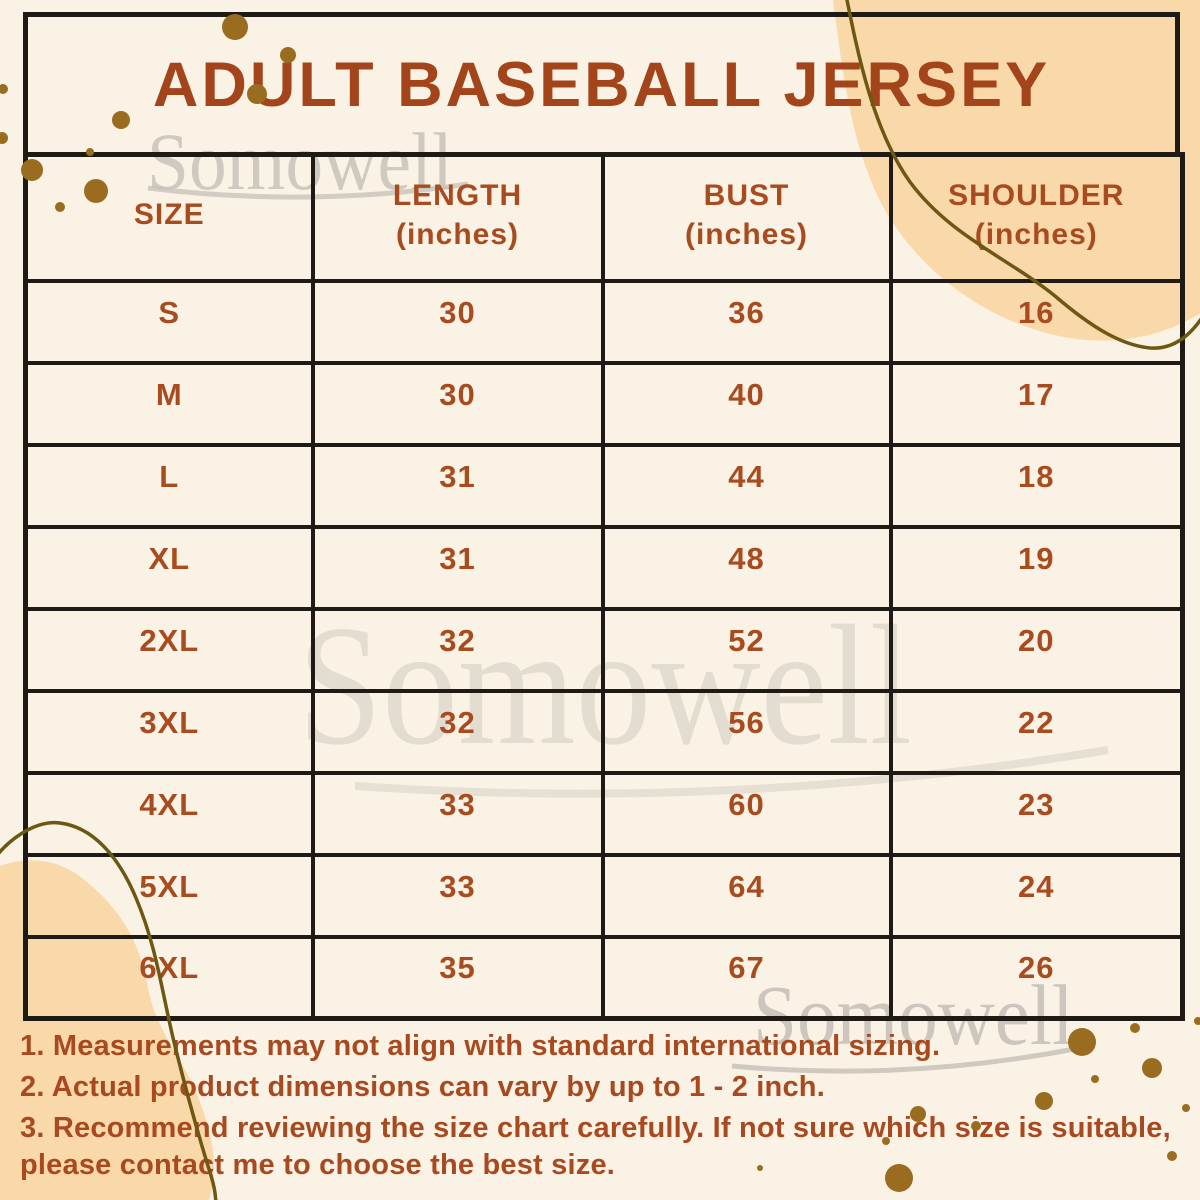 Image resolution: width=1200 pixels, height=1200 pixels. I want to click on bust-cell: 64, so click(746, 895).